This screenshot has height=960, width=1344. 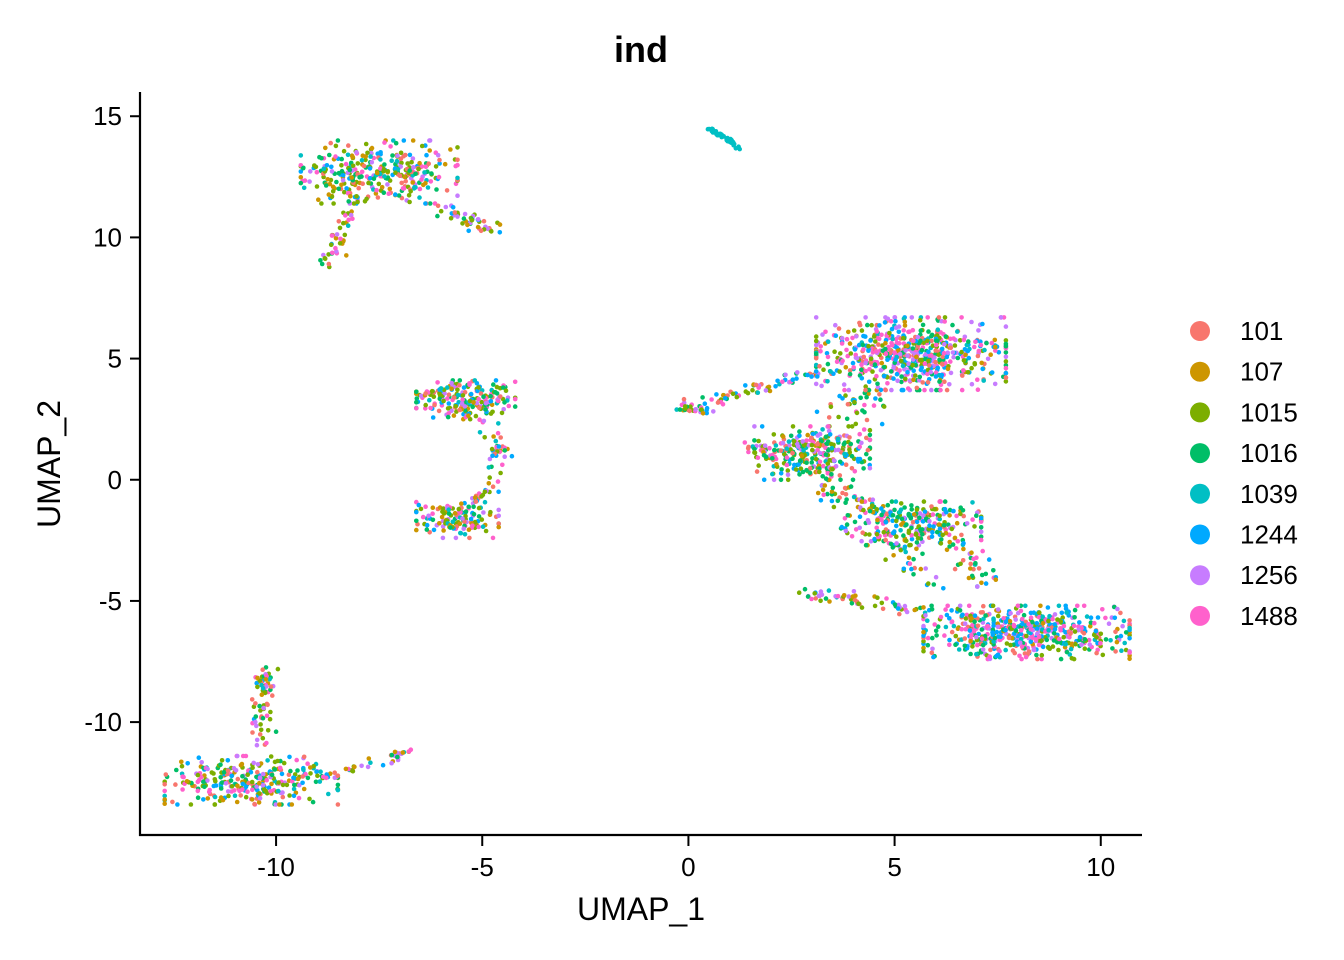 What do you see at coordinates (103, 722) in the screenshot?
I see `y-tick-label: -10` at bounding box center [103, 722].